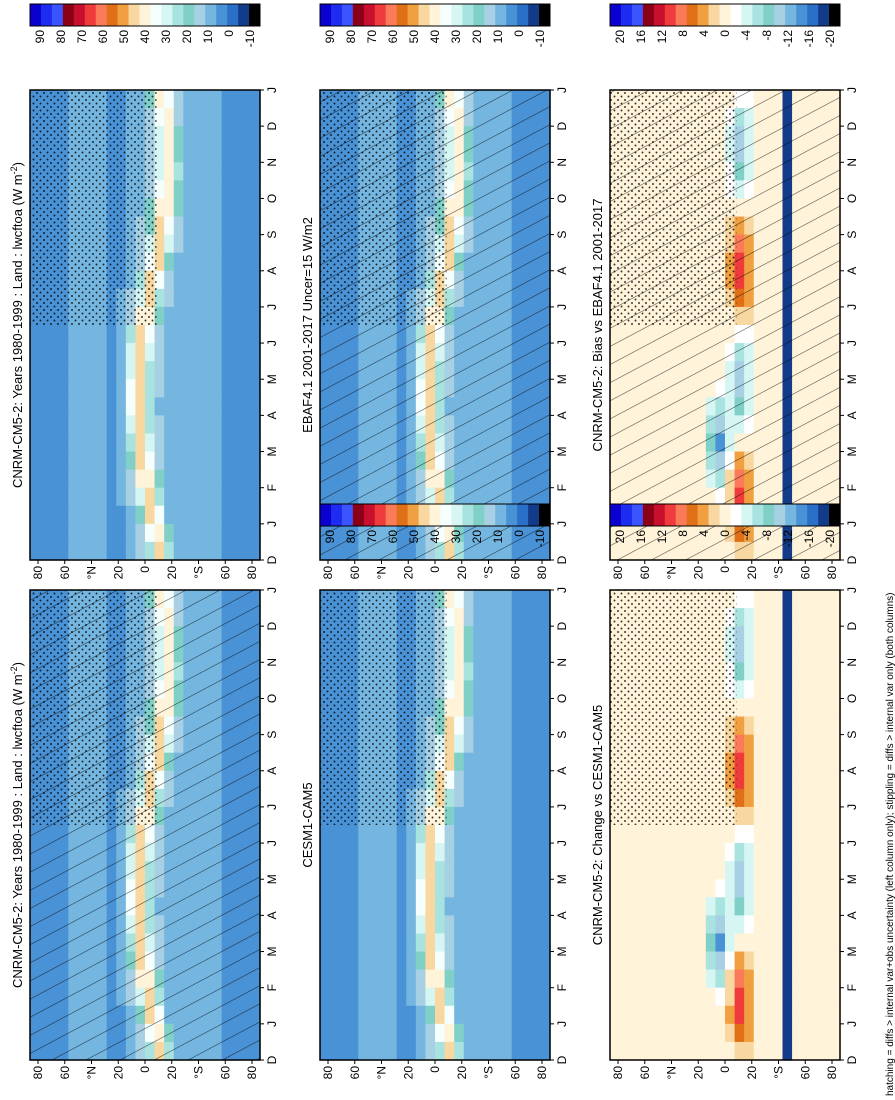 The width and height of the screenshot is (895, 1100). Describe the element at coordinates (17, 664) in the screenshot. I see `title-end: )` at that location.